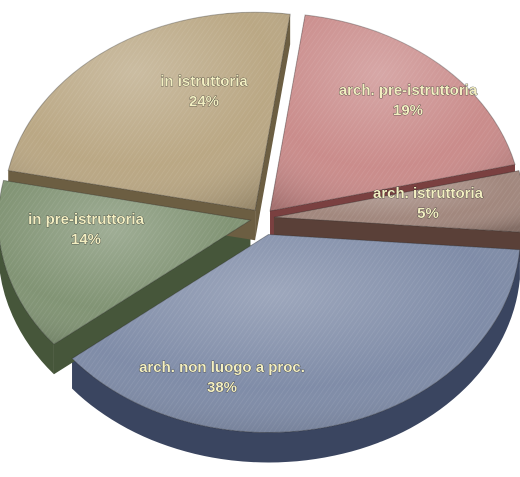  What do you see at coordinates (408, 110) in the screenshot?
I see `slice-percent-label: 19%` at bounding box center [408, 110].